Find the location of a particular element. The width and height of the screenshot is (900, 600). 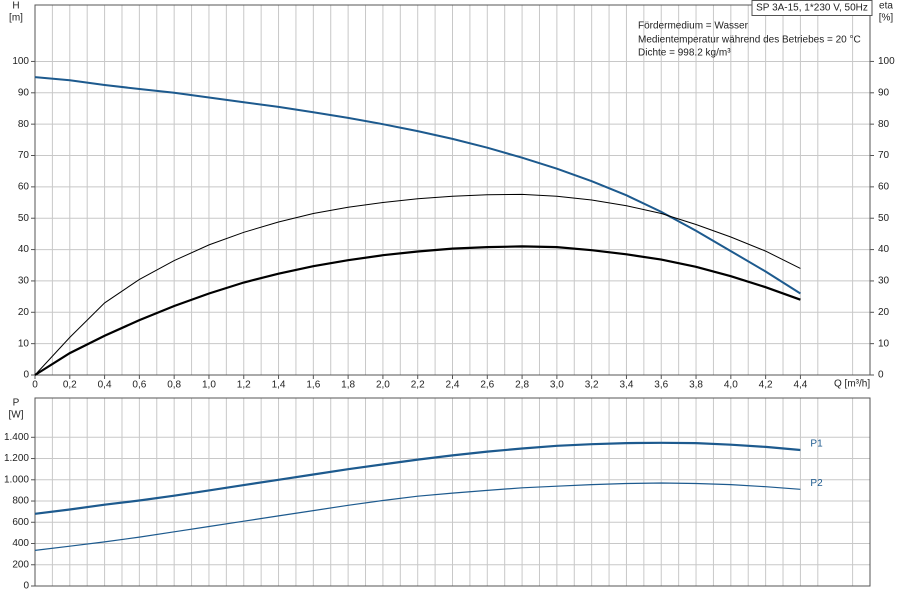

chart-title: SP 3A-15, 1*230 V, 50Hz is located at coordinates (812, 8).